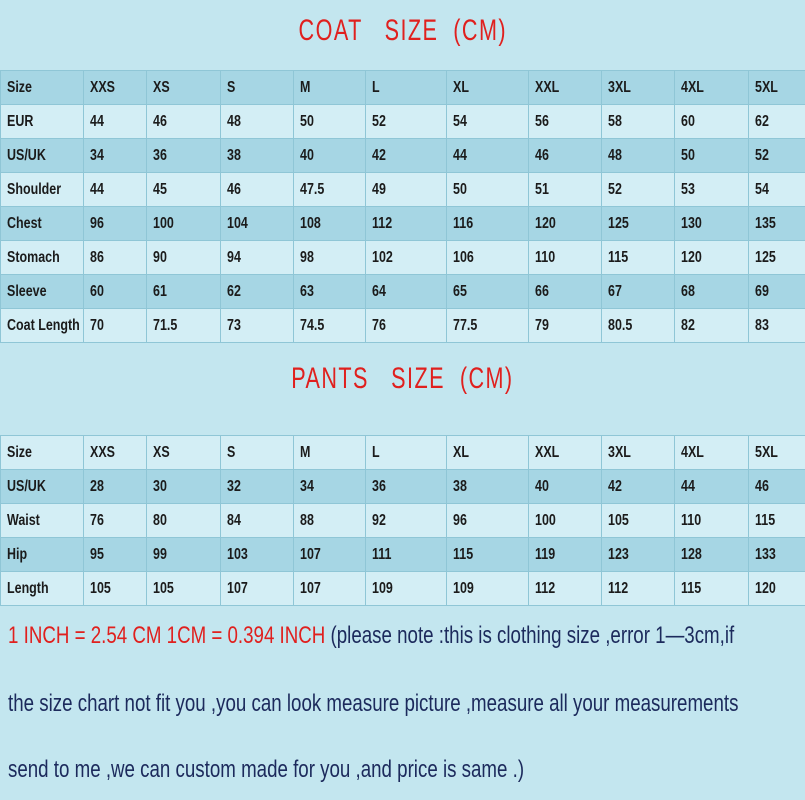 The height and width of the screenshot is (800, 805). I want to click on row-label-cell: Size, so click(42, 452).